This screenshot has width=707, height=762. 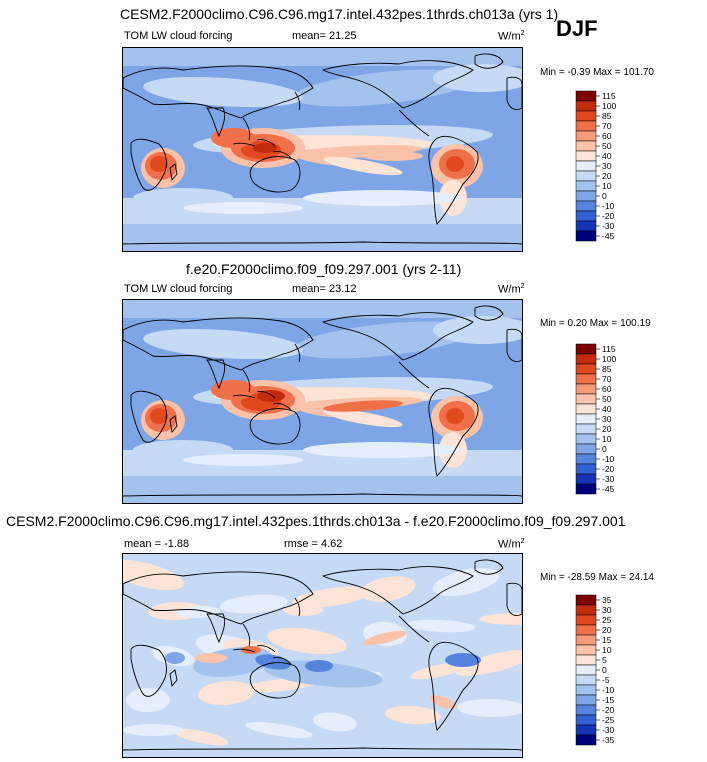 I want to click on colorbar-tick-label: -10, so click(x=608, y=690).